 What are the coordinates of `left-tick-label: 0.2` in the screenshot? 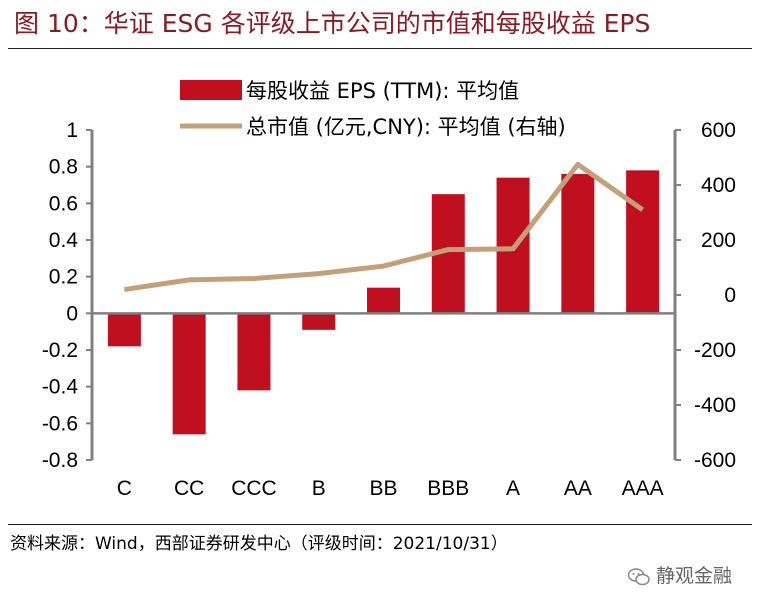 It's located at (63, 277).